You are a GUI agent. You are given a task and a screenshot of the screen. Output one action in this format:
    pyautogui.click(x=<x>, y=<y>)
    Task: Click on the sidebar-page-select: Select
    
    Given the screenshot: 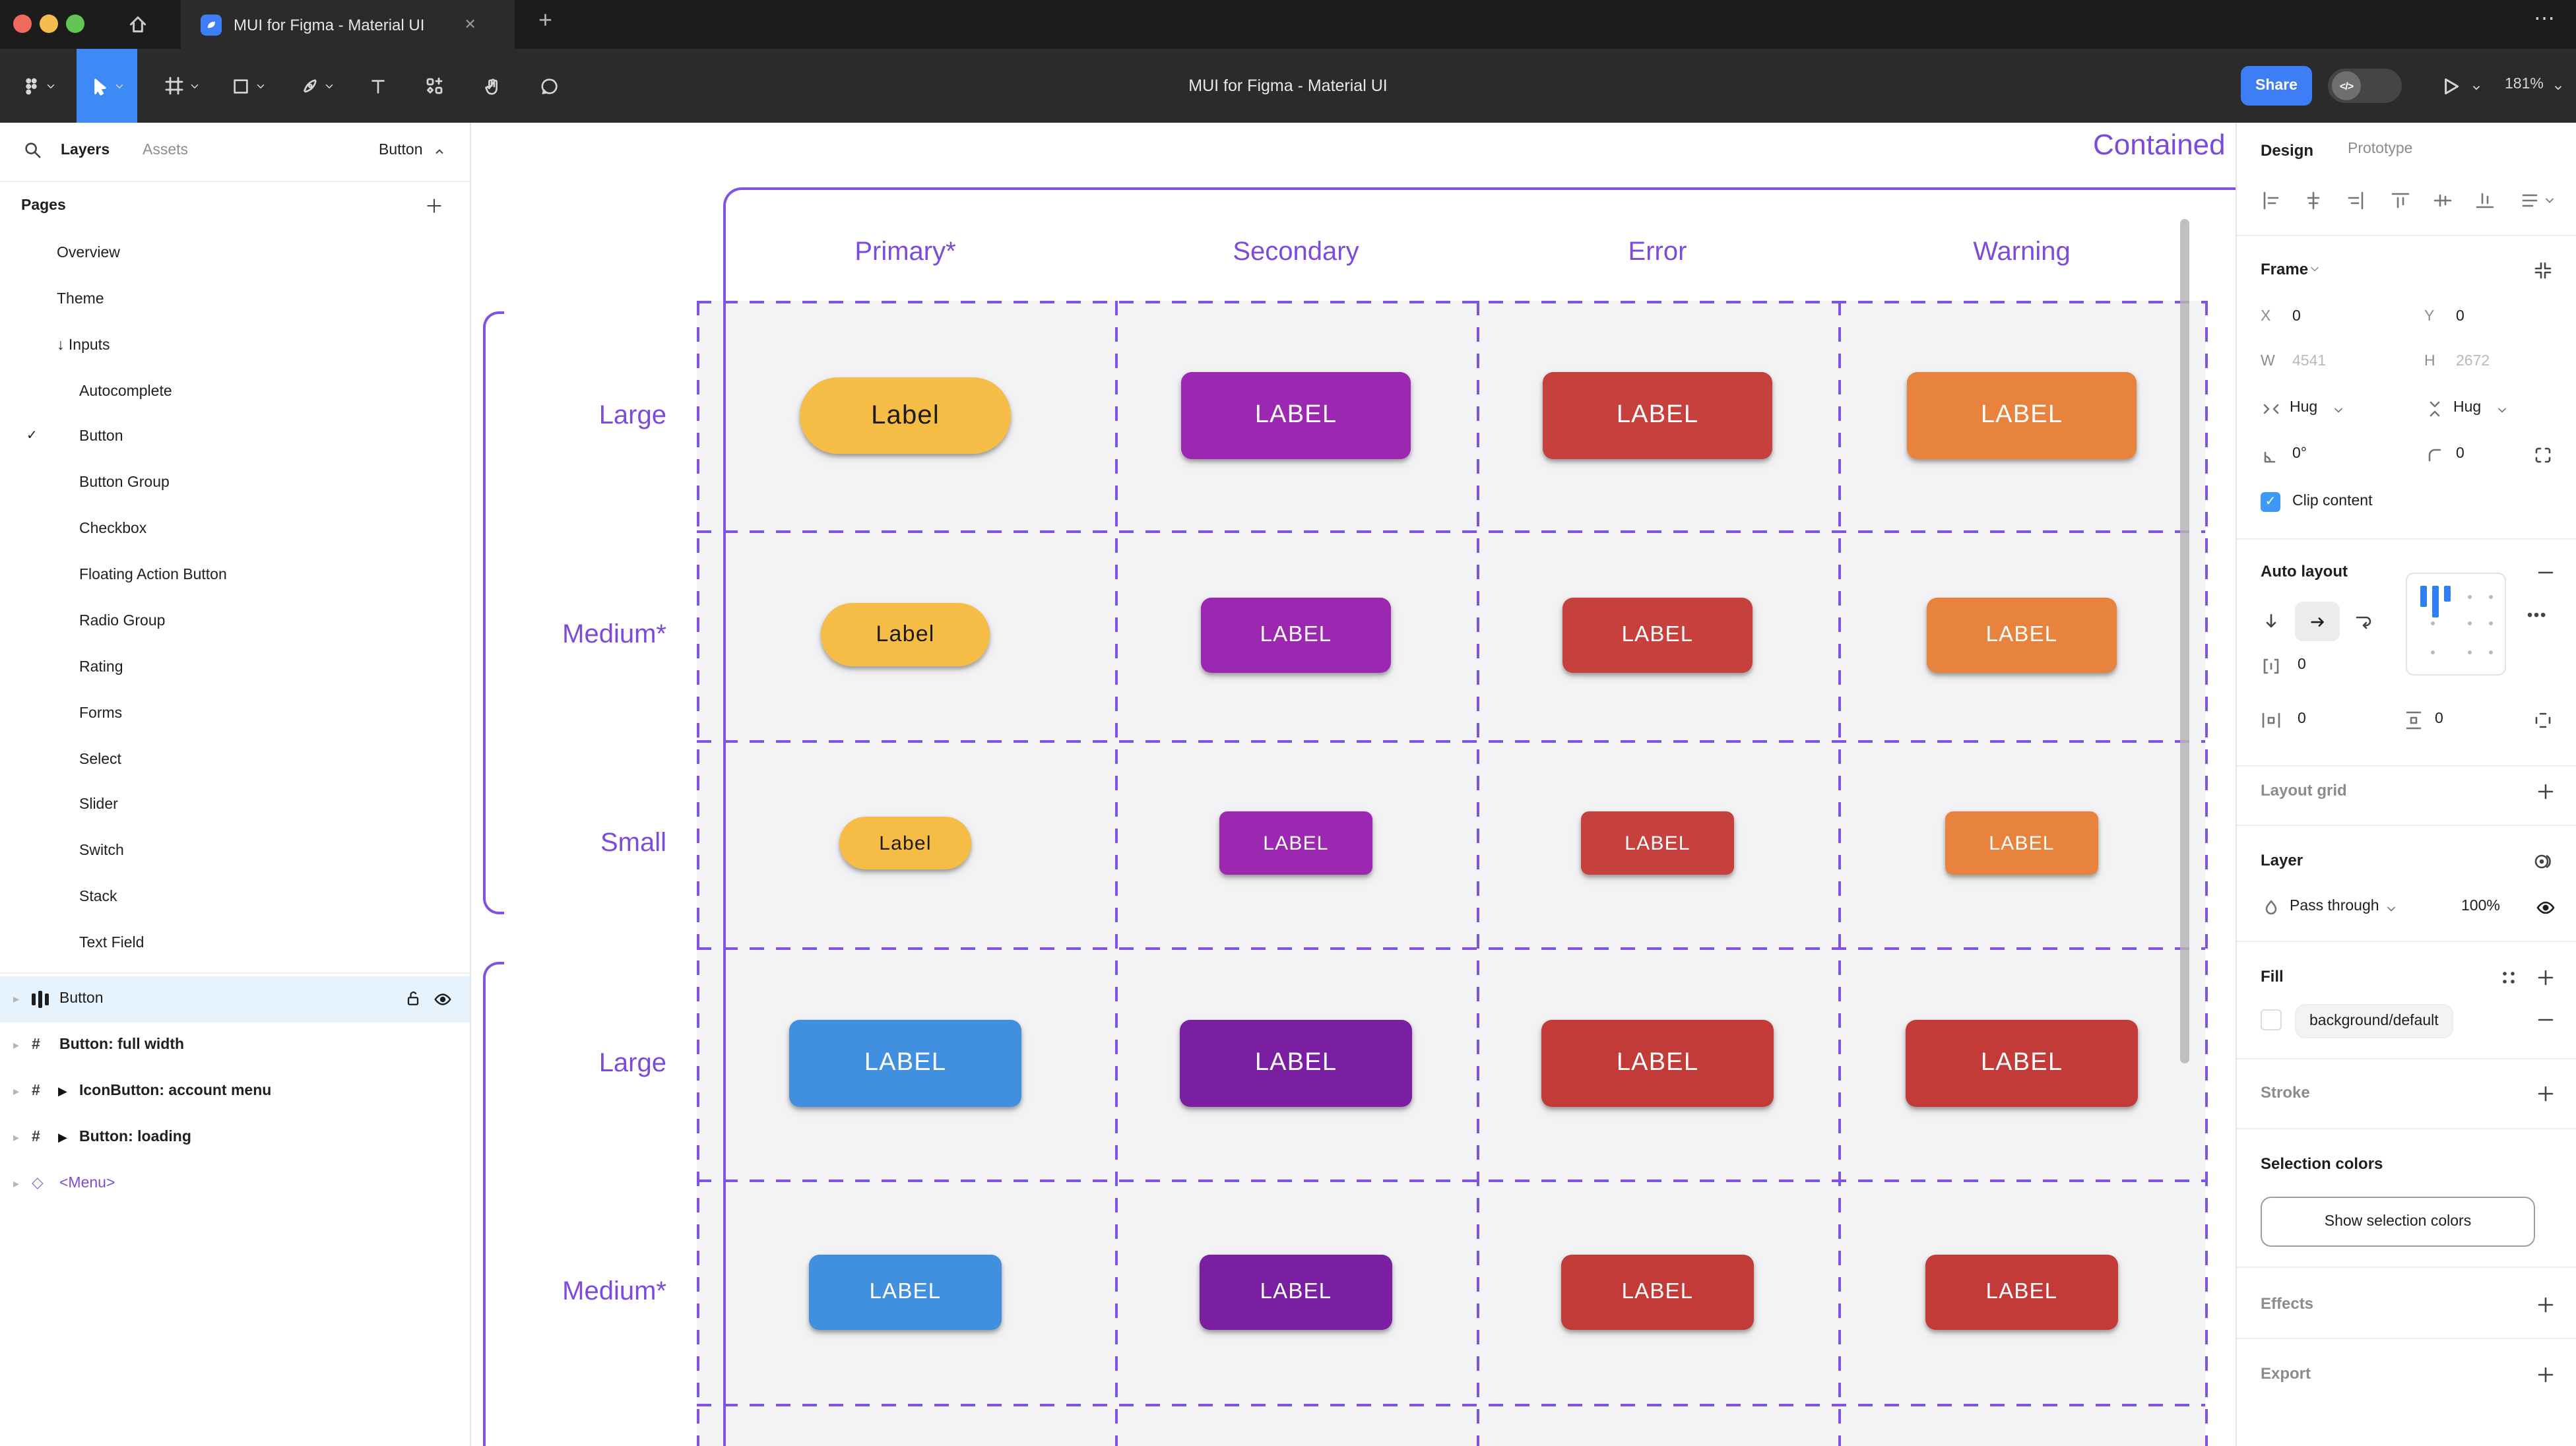 What is the action you would take?
    pyautogui.click(x=235, y=760)
    